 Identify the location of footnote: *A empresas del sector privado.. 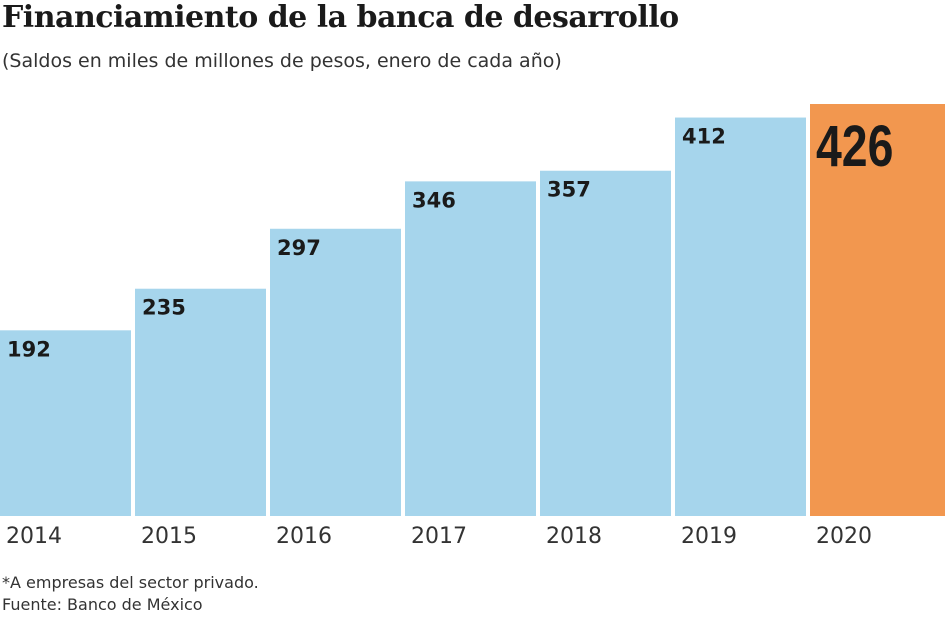
(130, 582).